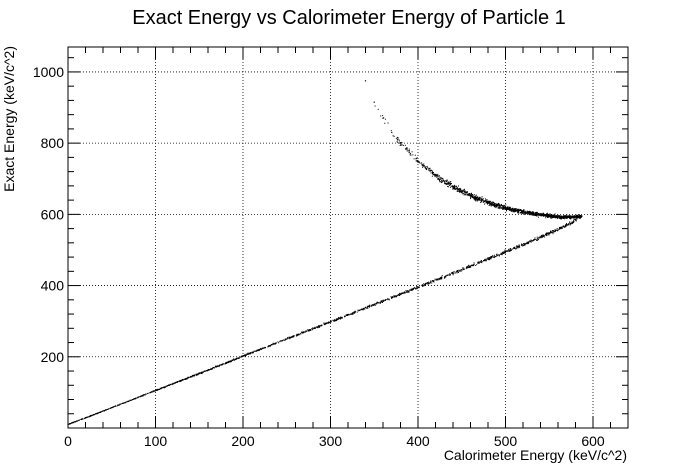 Image resolution: width=698 pixels, height=476 pixels. I want to click on y-tick-label: 600, so click(53, 214).